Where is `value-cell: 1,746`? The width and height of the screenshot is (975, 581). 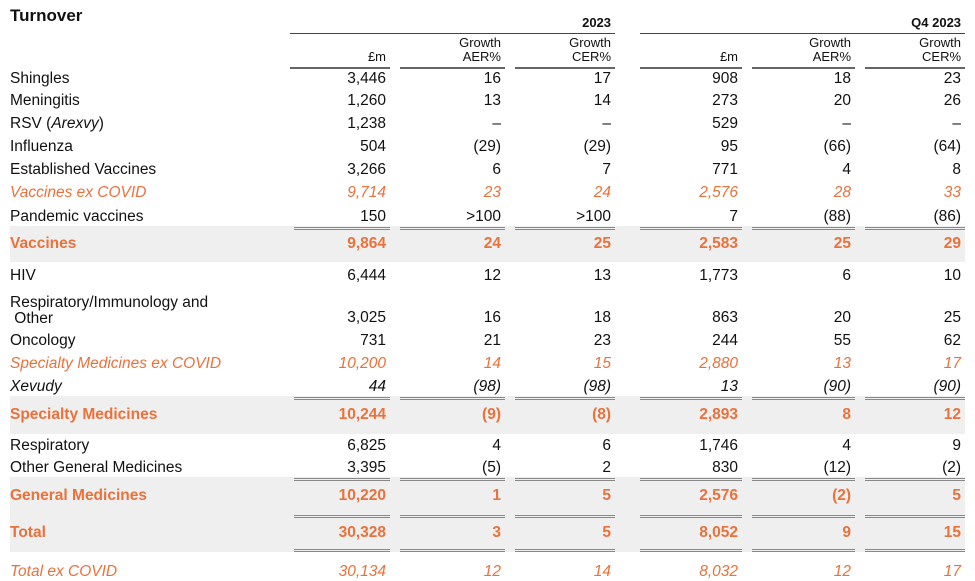
value-cell: 1,746 is located at coordinates (719, 445).